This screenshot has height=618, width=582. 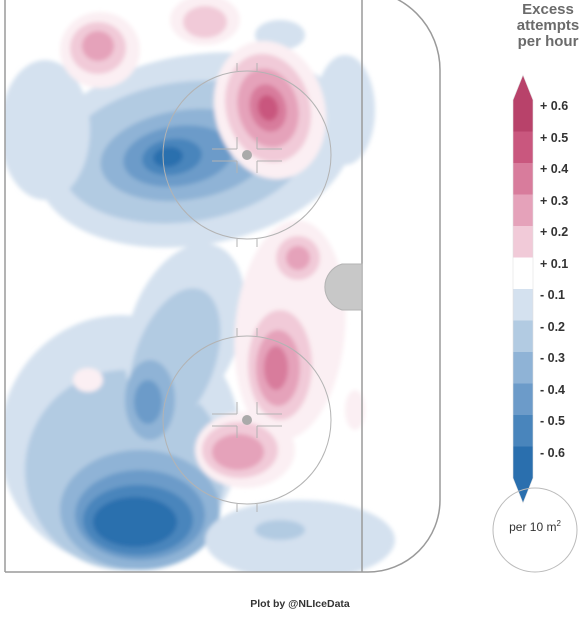 I want to click on area-unit-label: per 10 m2, so click(x=535, y=526).